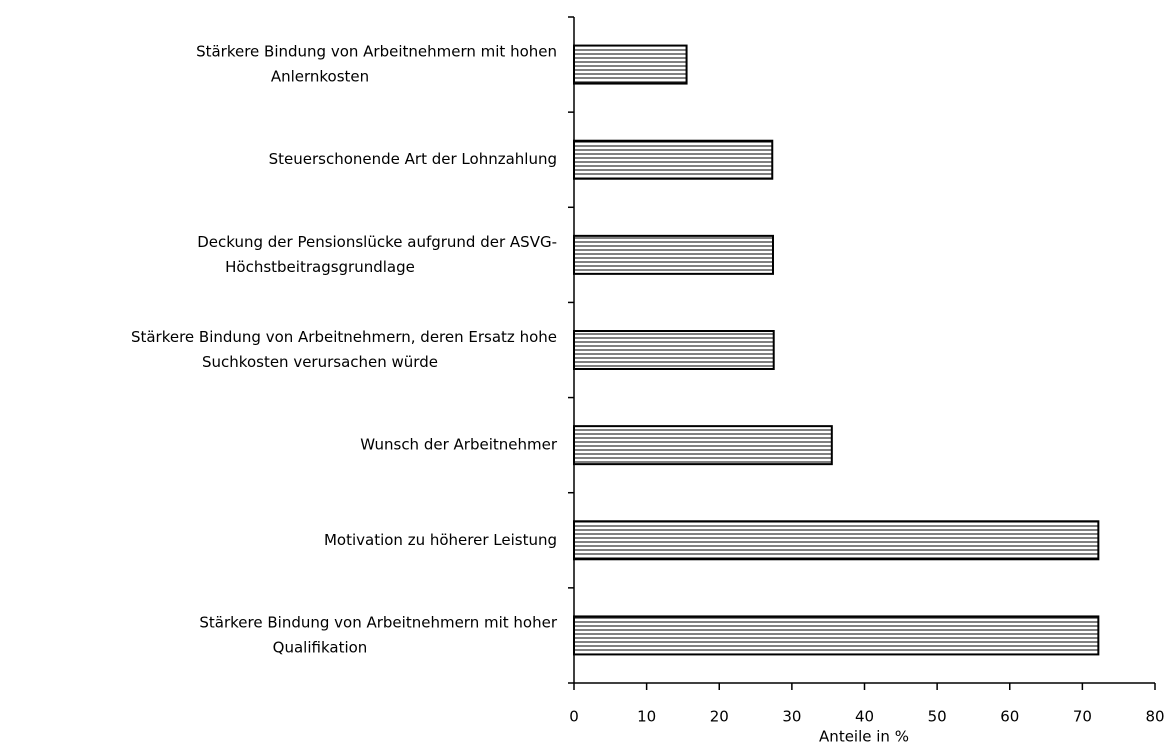  I want to click on y-tick-label: Wunsch der Arbeitnehmer, so click(459, 445).